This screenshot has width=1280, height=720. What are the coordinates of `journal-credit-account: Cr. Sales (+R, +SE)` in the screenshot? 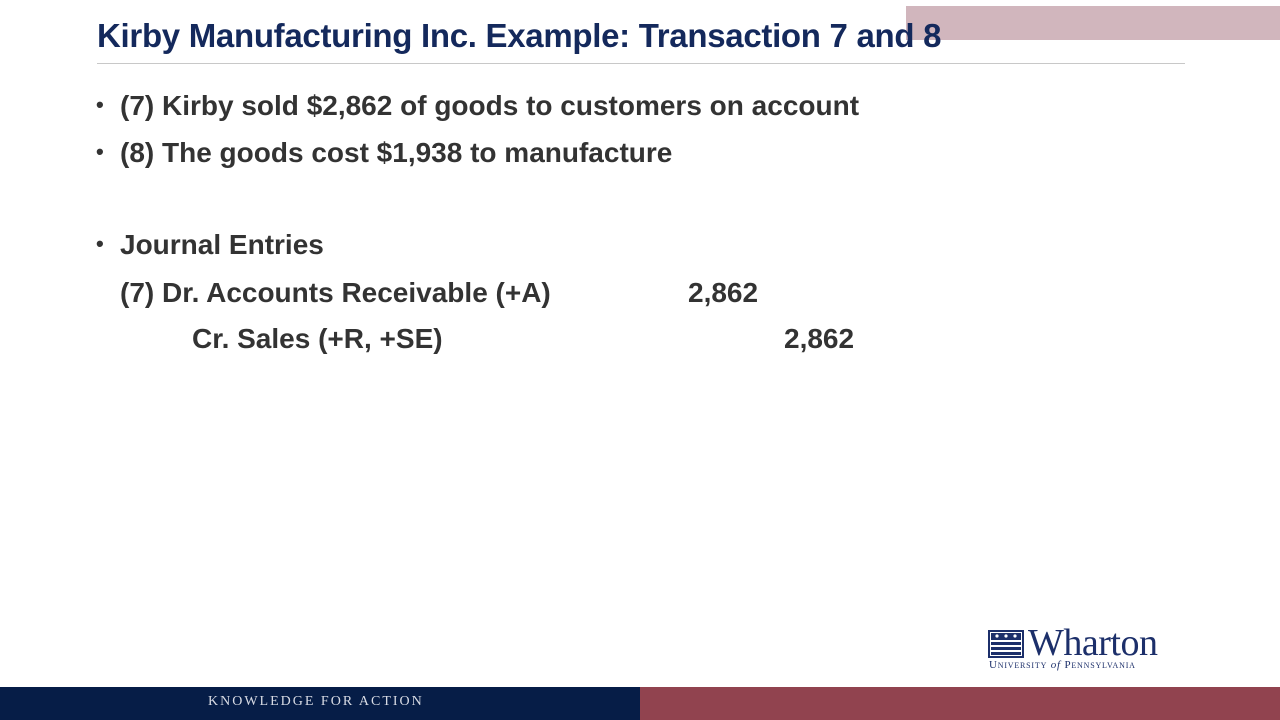 It's located at (317, 338).